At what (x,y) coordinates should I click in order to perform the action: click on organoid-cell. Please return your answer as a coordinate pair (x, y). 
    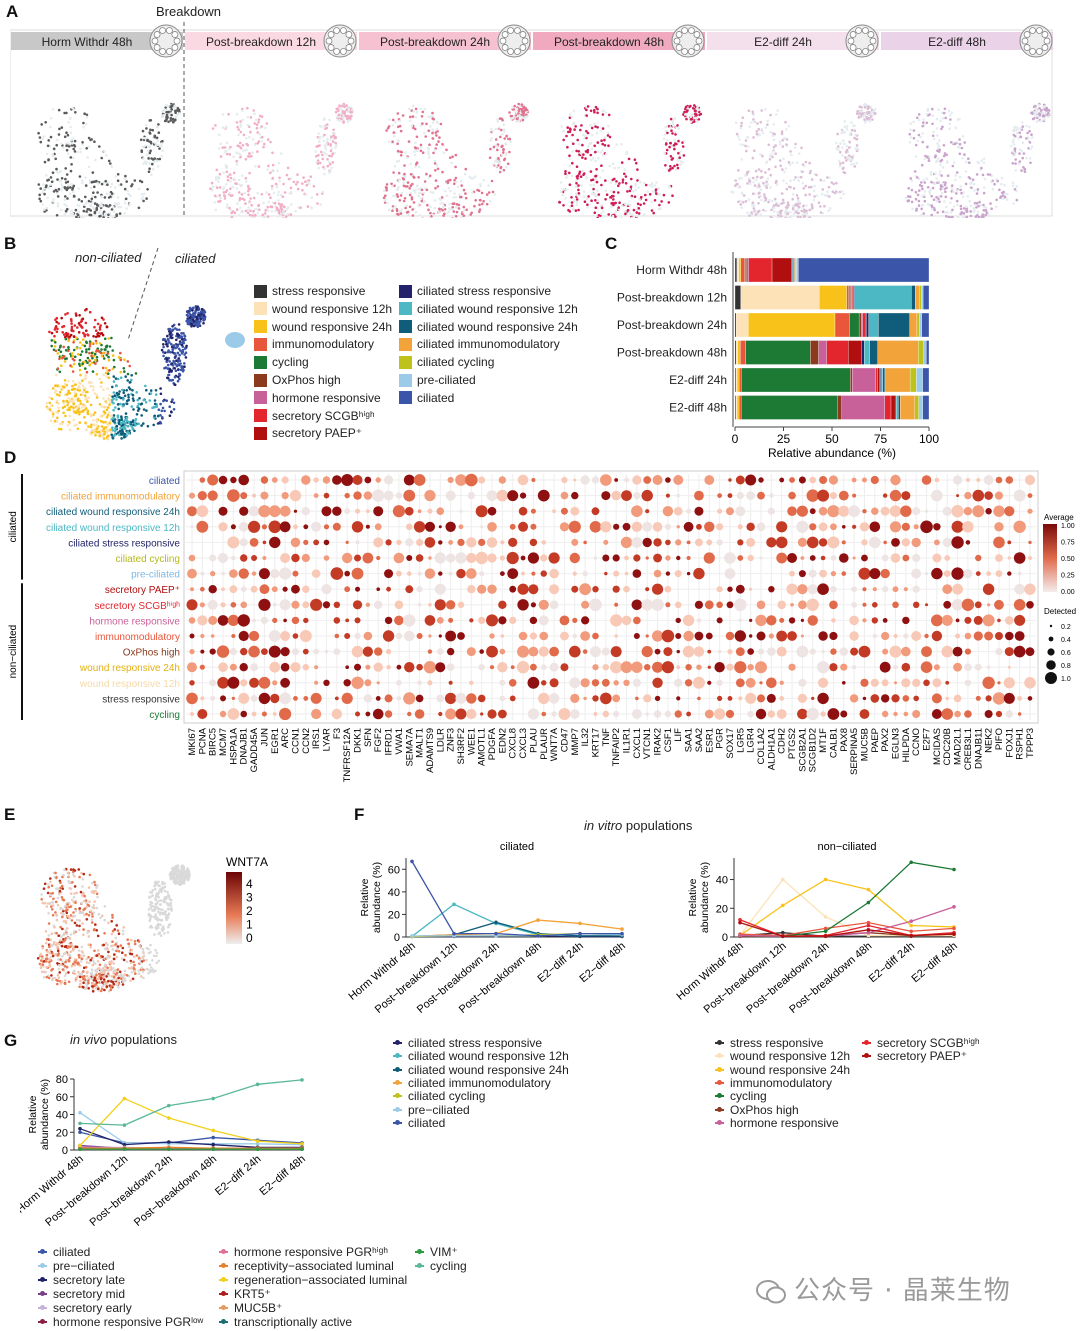
    Looking at the image, I should click on (1045, 47).